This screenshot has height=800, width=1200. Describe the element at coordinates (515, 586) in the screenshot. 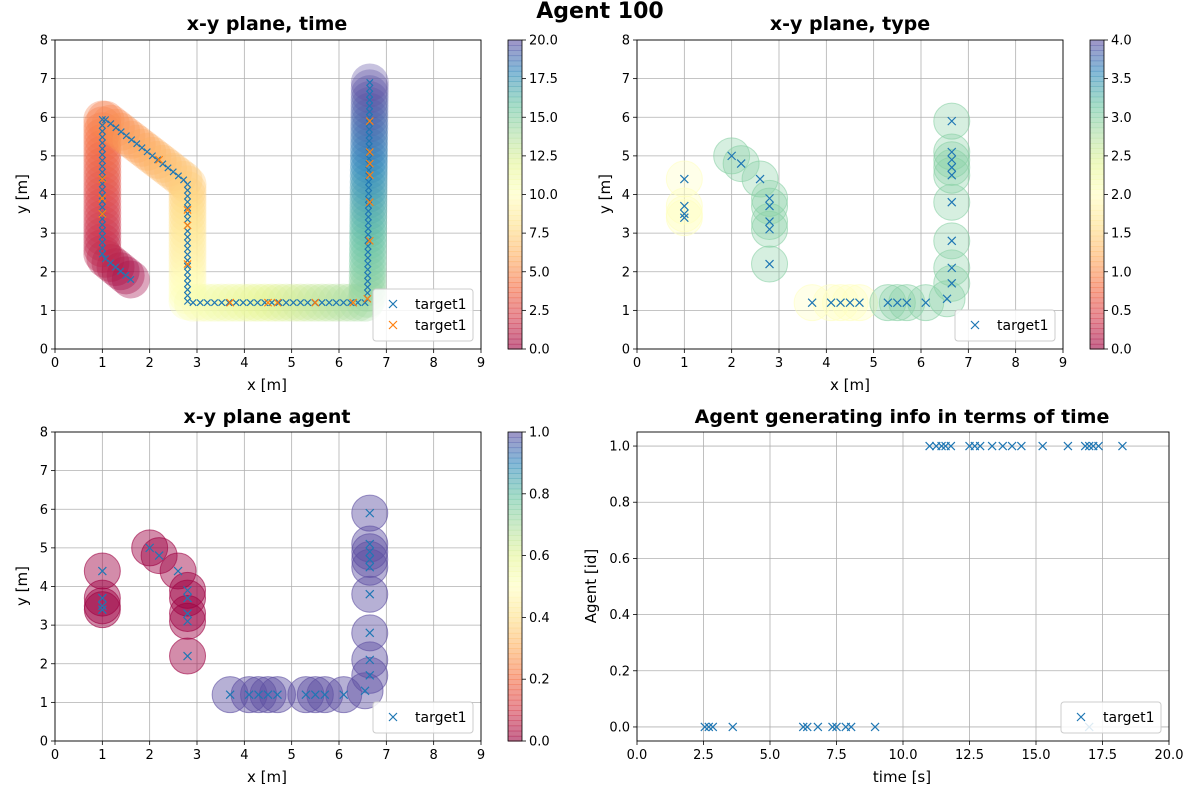

I see `chart-agent-colorbar-frame` at that location.